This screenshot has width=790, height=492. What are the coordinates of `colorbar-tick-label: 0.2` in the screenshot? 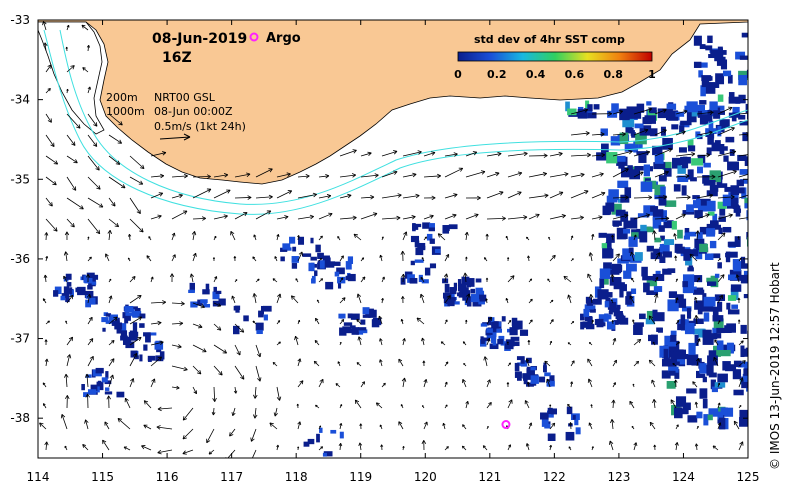 It's located at (497, 74).